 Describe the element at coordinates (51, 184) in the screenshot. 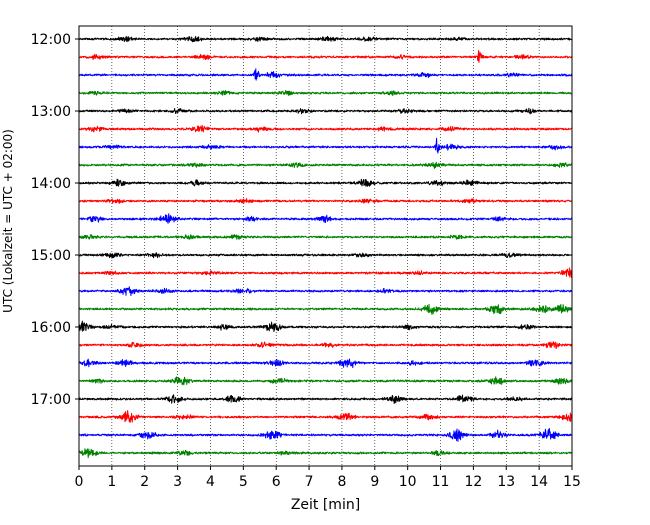

I see `y-tick-label: 14:00` at that location.